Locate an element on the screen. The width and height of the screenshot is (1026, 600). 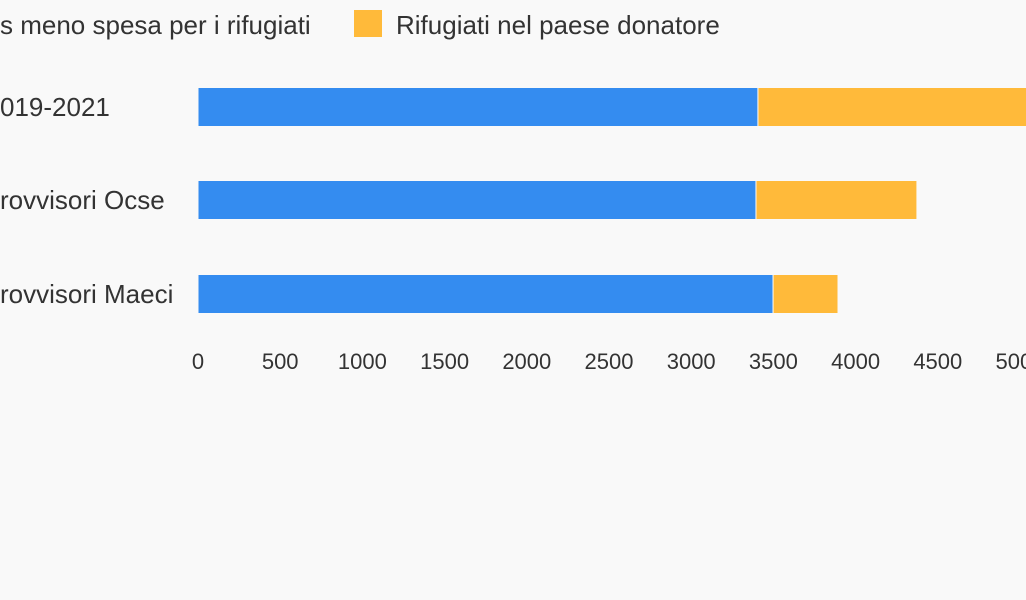
category-label: 019-2021 is located at coordinates (55, 107).